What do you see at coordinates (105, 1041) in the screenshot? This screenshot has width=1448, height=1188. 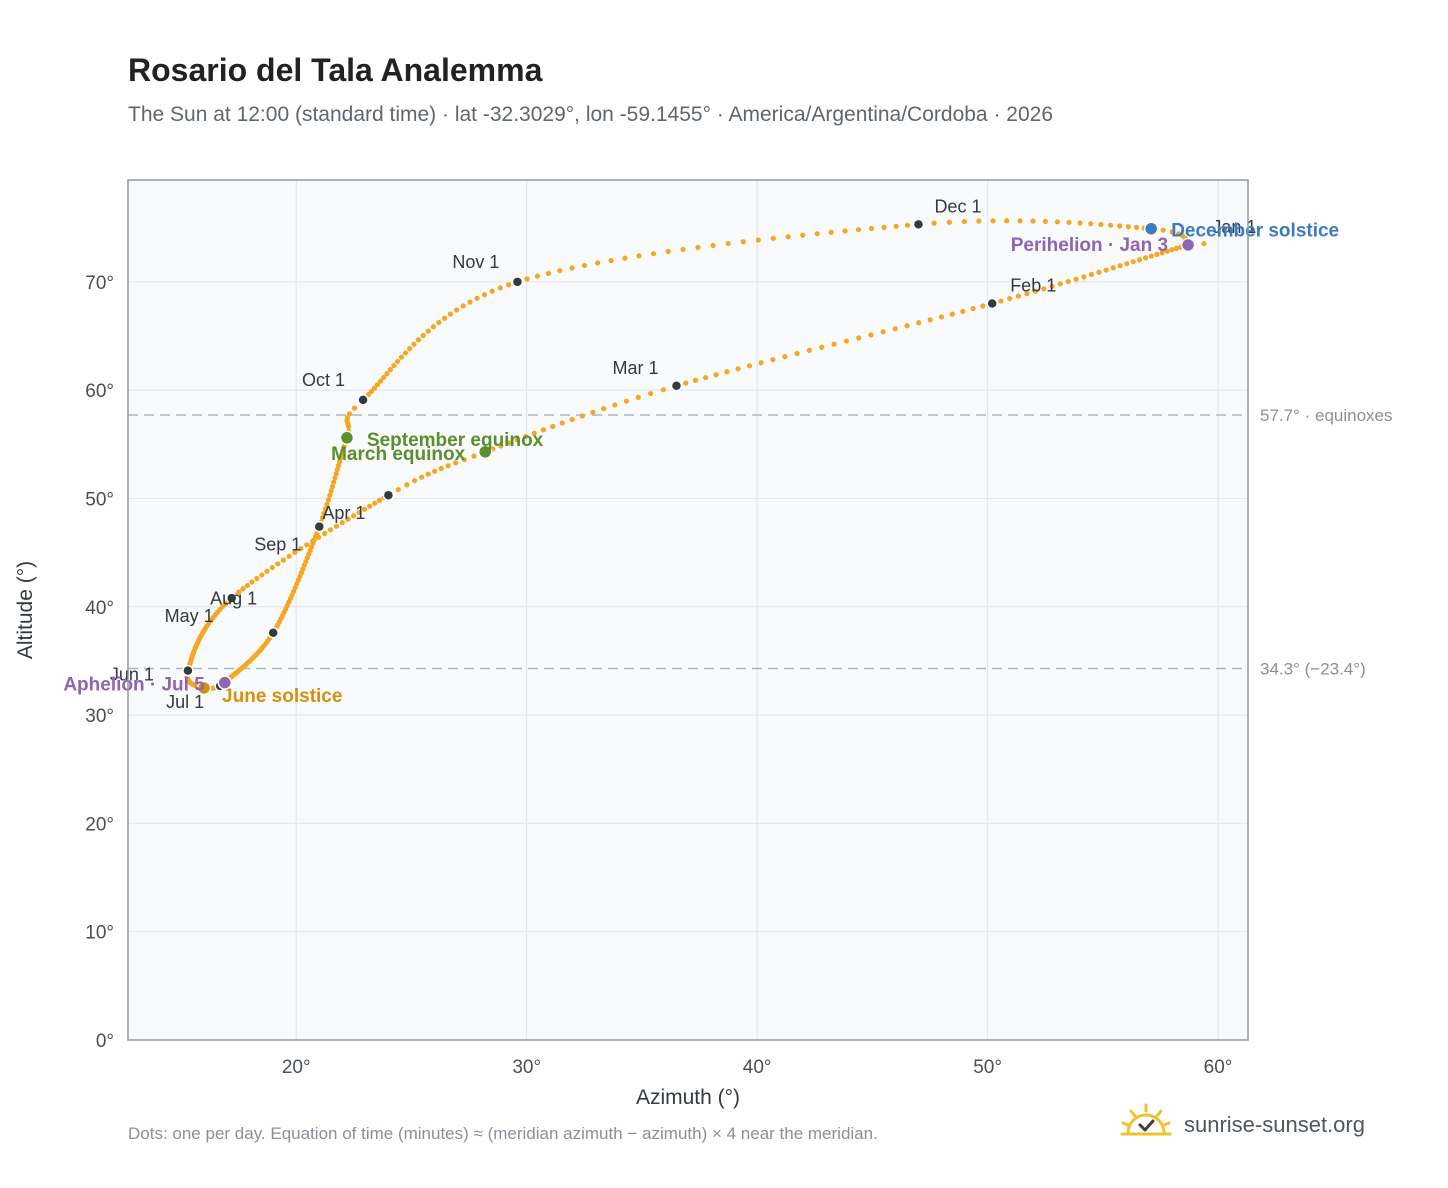 I see `y-tick-label: 0°` at bounding box center [105, 1041].